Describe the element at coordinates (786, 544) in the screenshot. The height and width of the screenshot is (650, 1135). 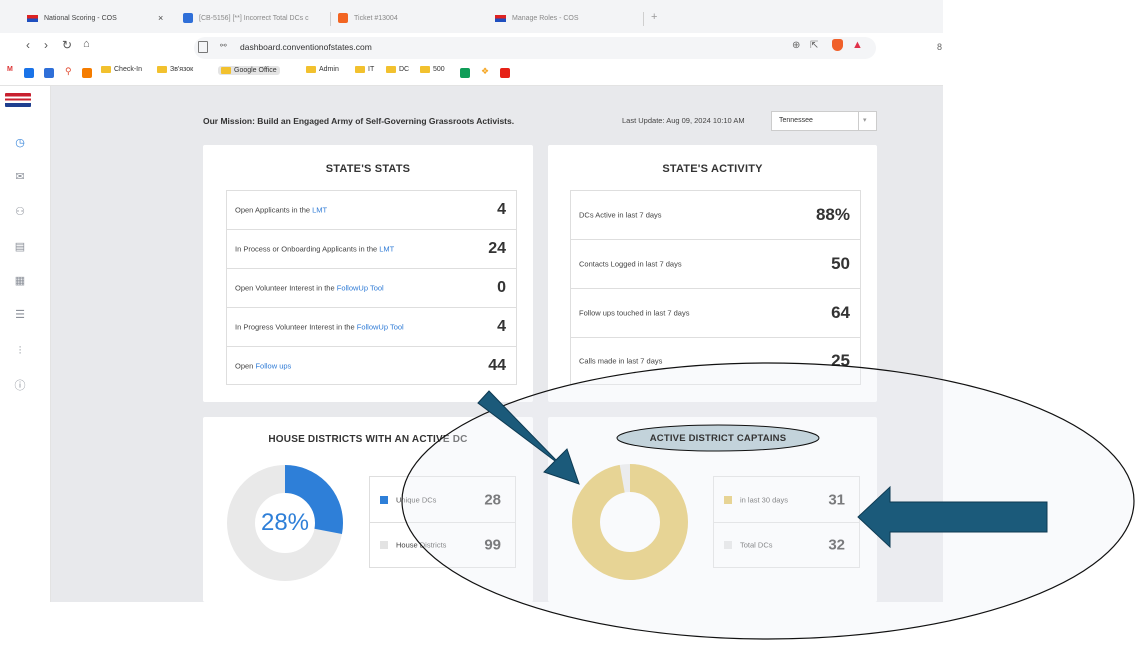
I see `legend-row: Total DCs 32` at that location.